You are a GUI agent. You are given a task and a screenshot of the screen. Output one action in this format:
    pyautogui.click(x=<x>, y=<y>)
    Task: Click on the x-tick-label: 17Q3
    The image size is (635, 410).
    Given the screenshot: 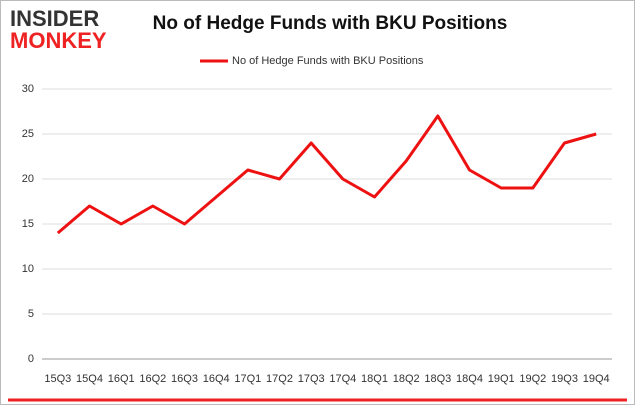 What is the action you would take?
    pyautogui.click(x=311, y=379)
    